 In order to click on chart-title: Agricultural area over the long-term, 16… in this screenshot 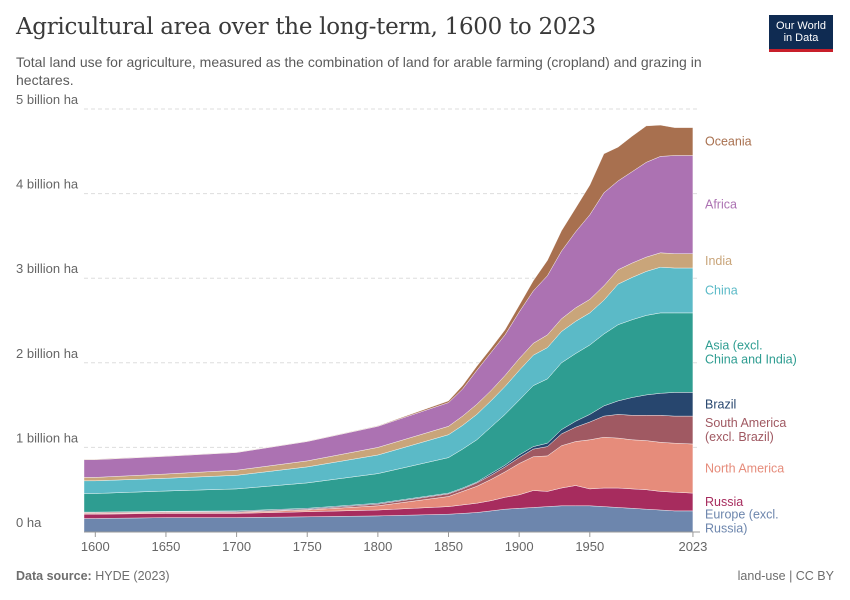, I will do `click(306, 27)`.